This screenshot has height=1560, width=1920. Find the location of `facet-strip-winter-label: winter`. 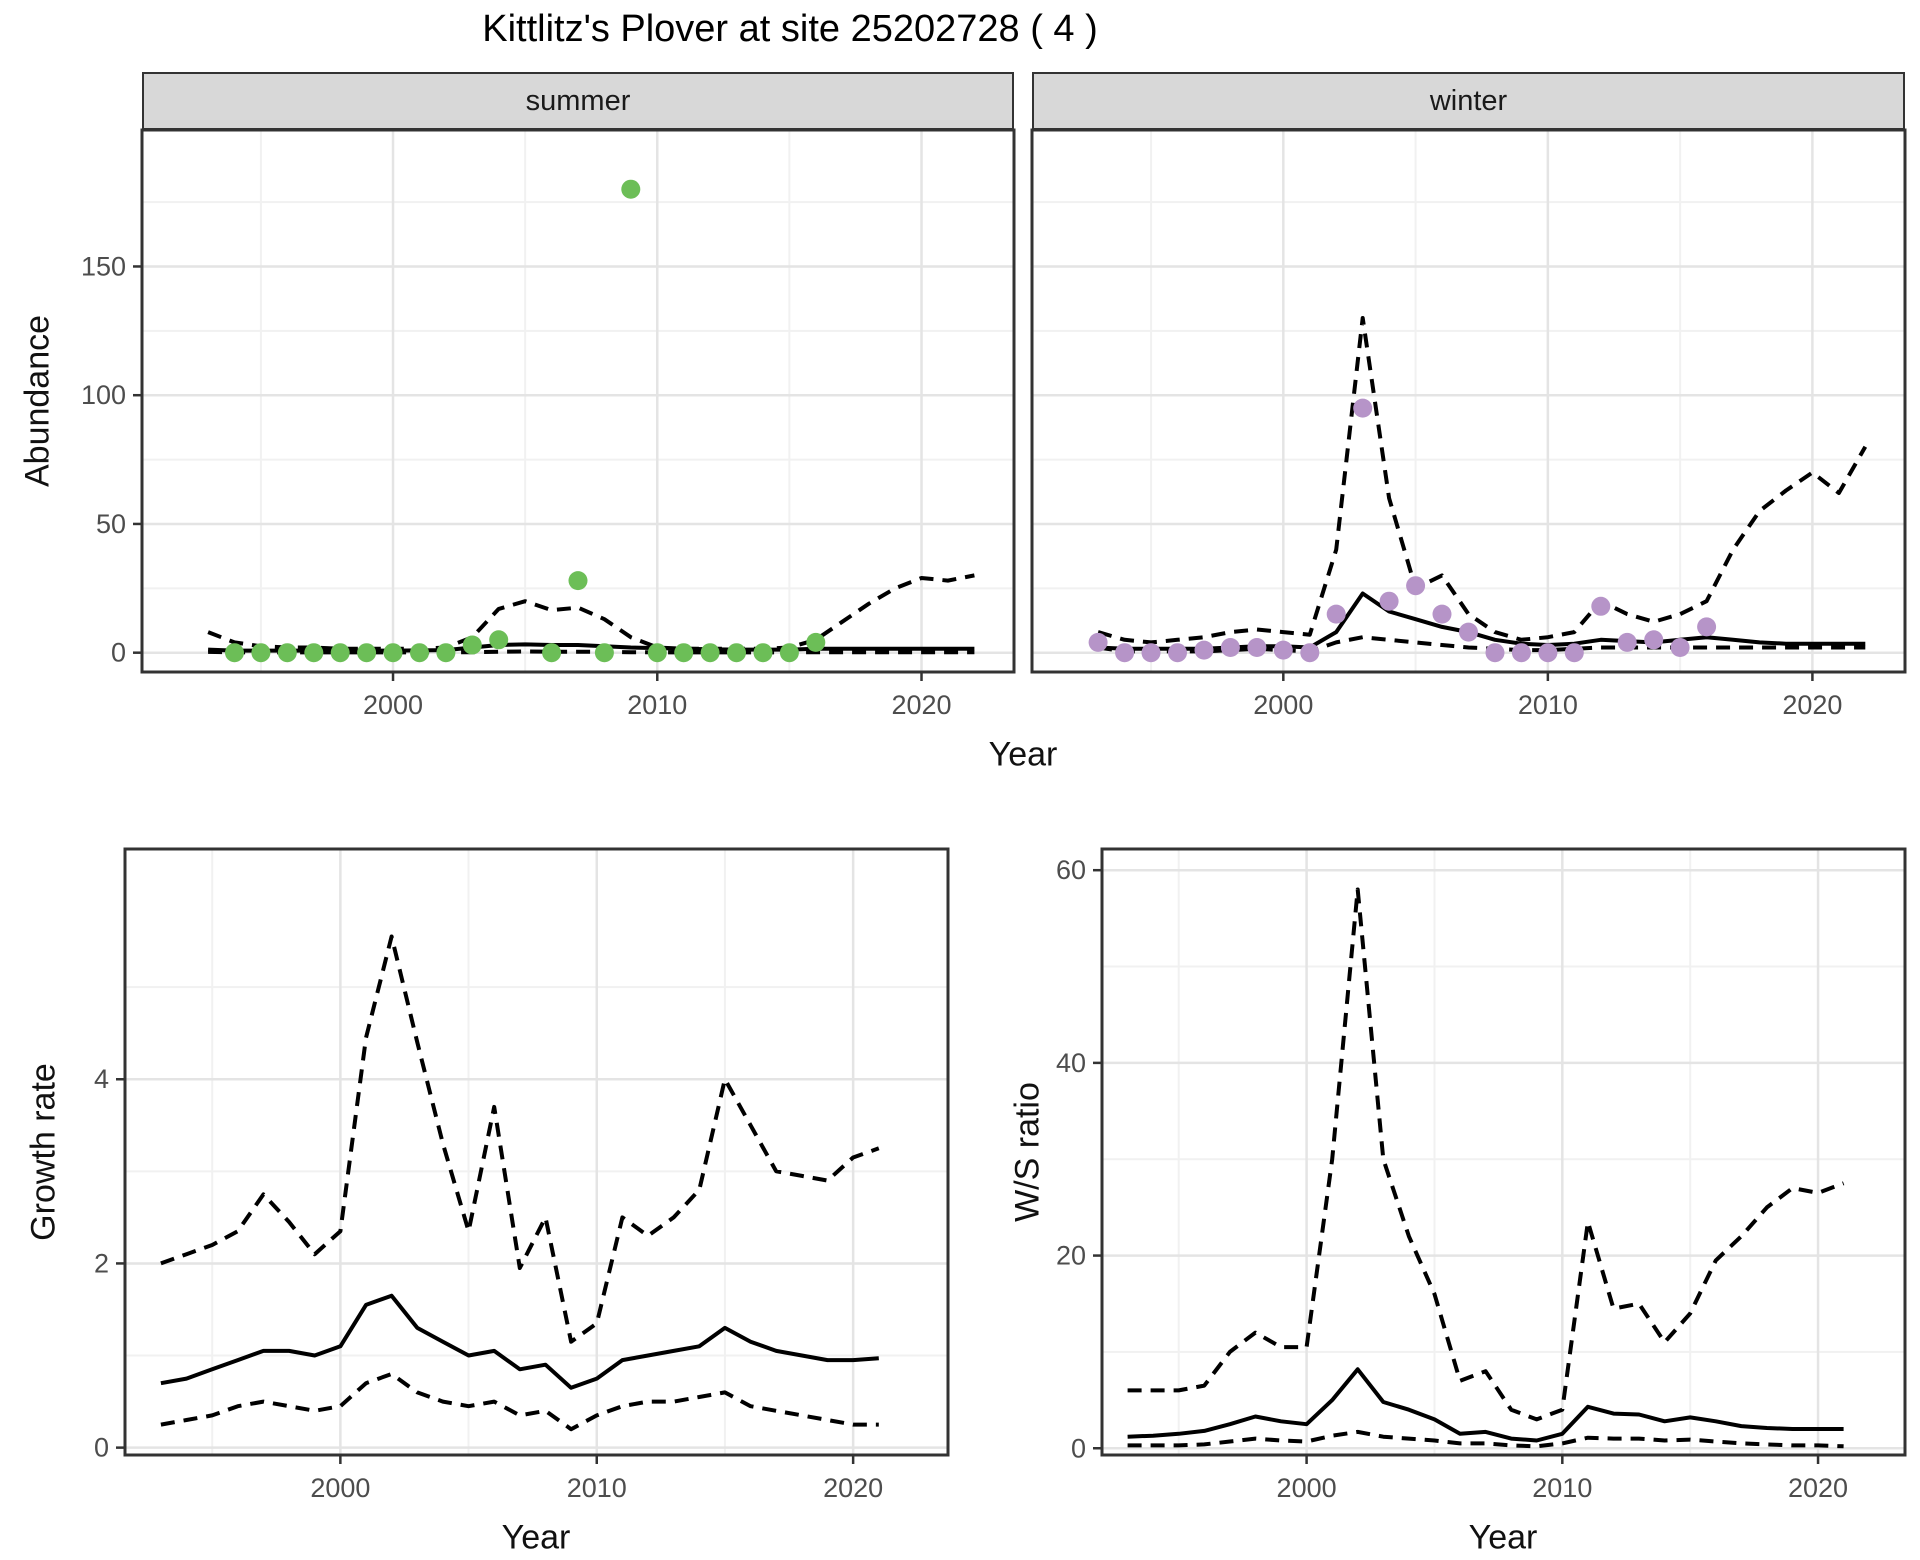

facet-strip-winter-label: winter is located at coordinates (1468, 100).